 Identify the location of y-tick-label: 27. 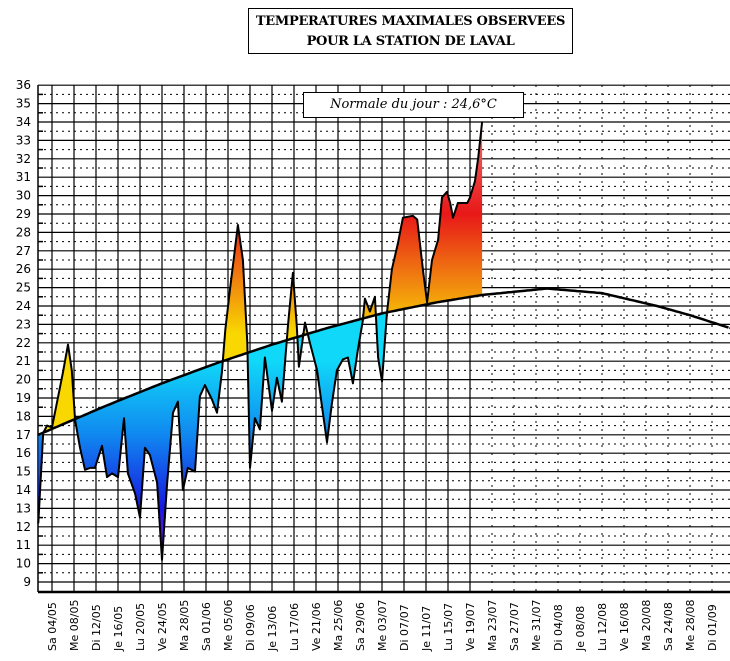
(23, 251).